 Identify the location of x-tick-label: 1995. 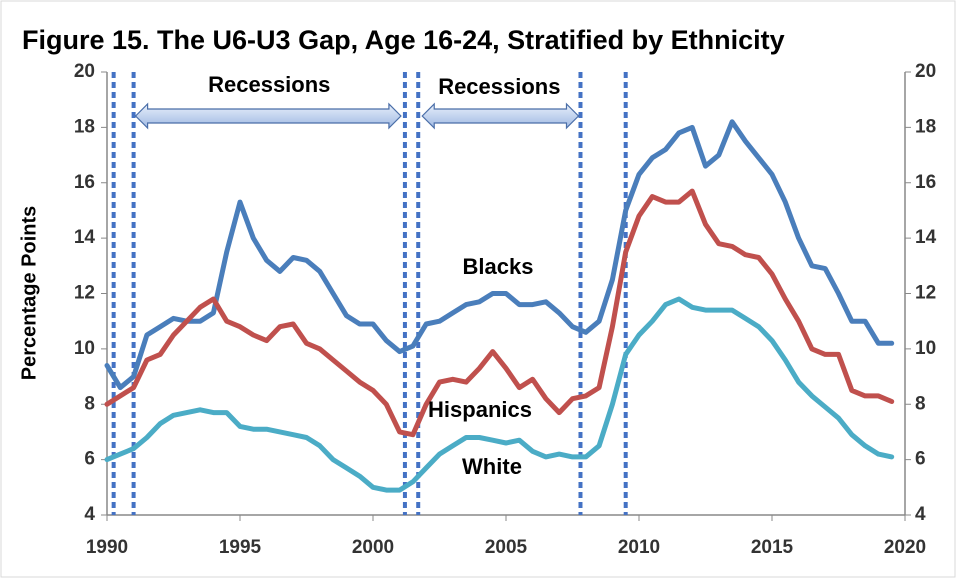
(240, 547).